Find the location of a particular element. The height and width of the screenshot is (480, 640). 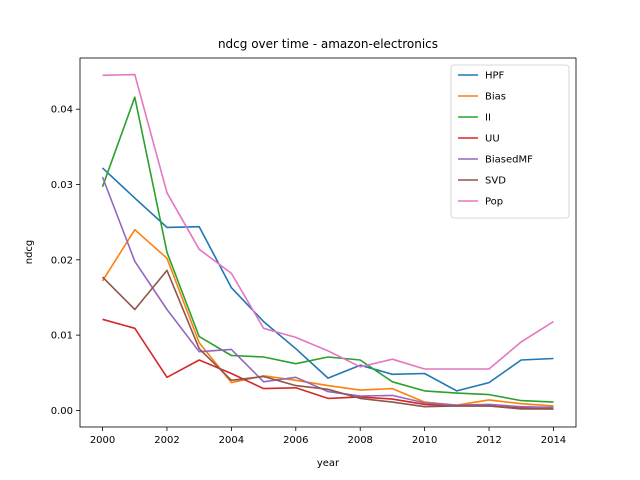

x-axis-label: year is located at coordinates (328, 463).